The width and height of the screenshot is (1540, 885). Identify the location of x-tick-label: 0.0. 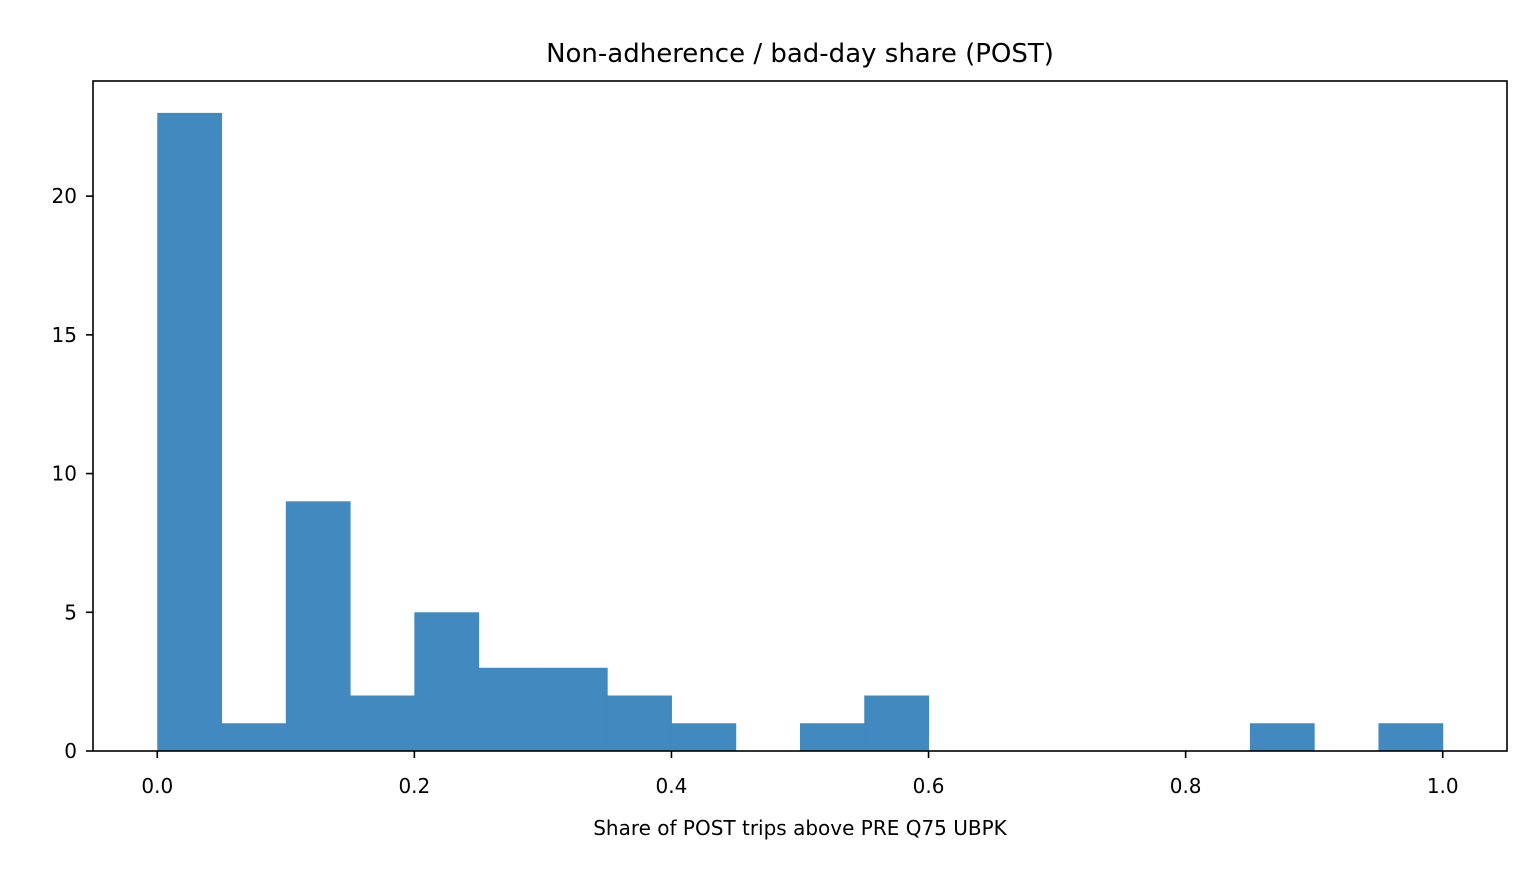
(157, 786).